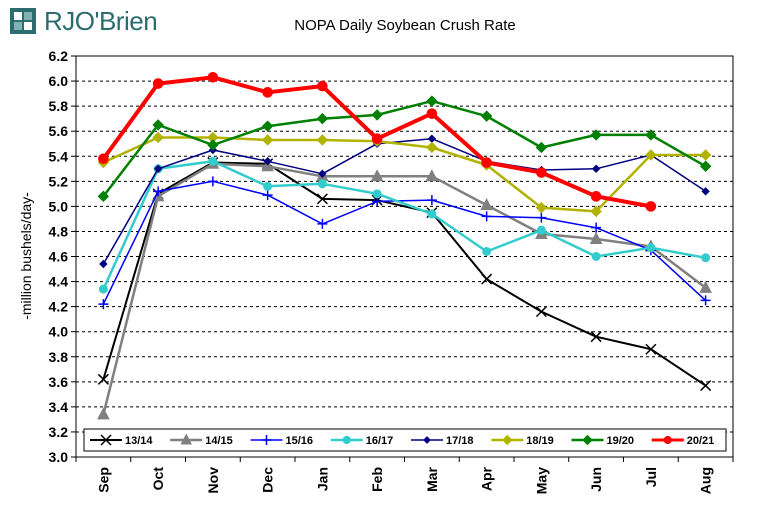 The image size is (763, 516). I want to click on legend-label: 13/14, so click(139, 441).